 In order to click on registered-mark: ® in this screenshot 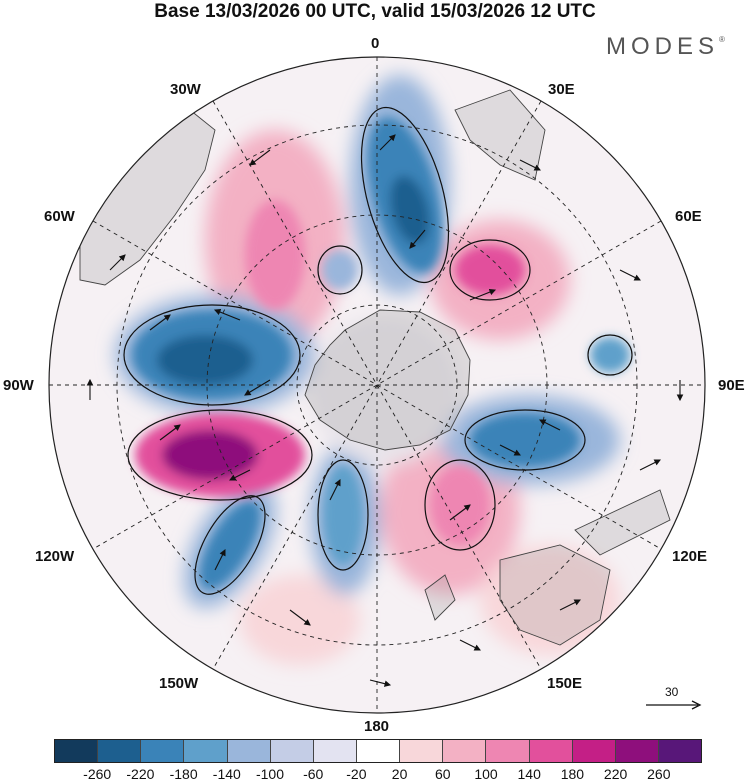, I will do `click(722, 39)`.